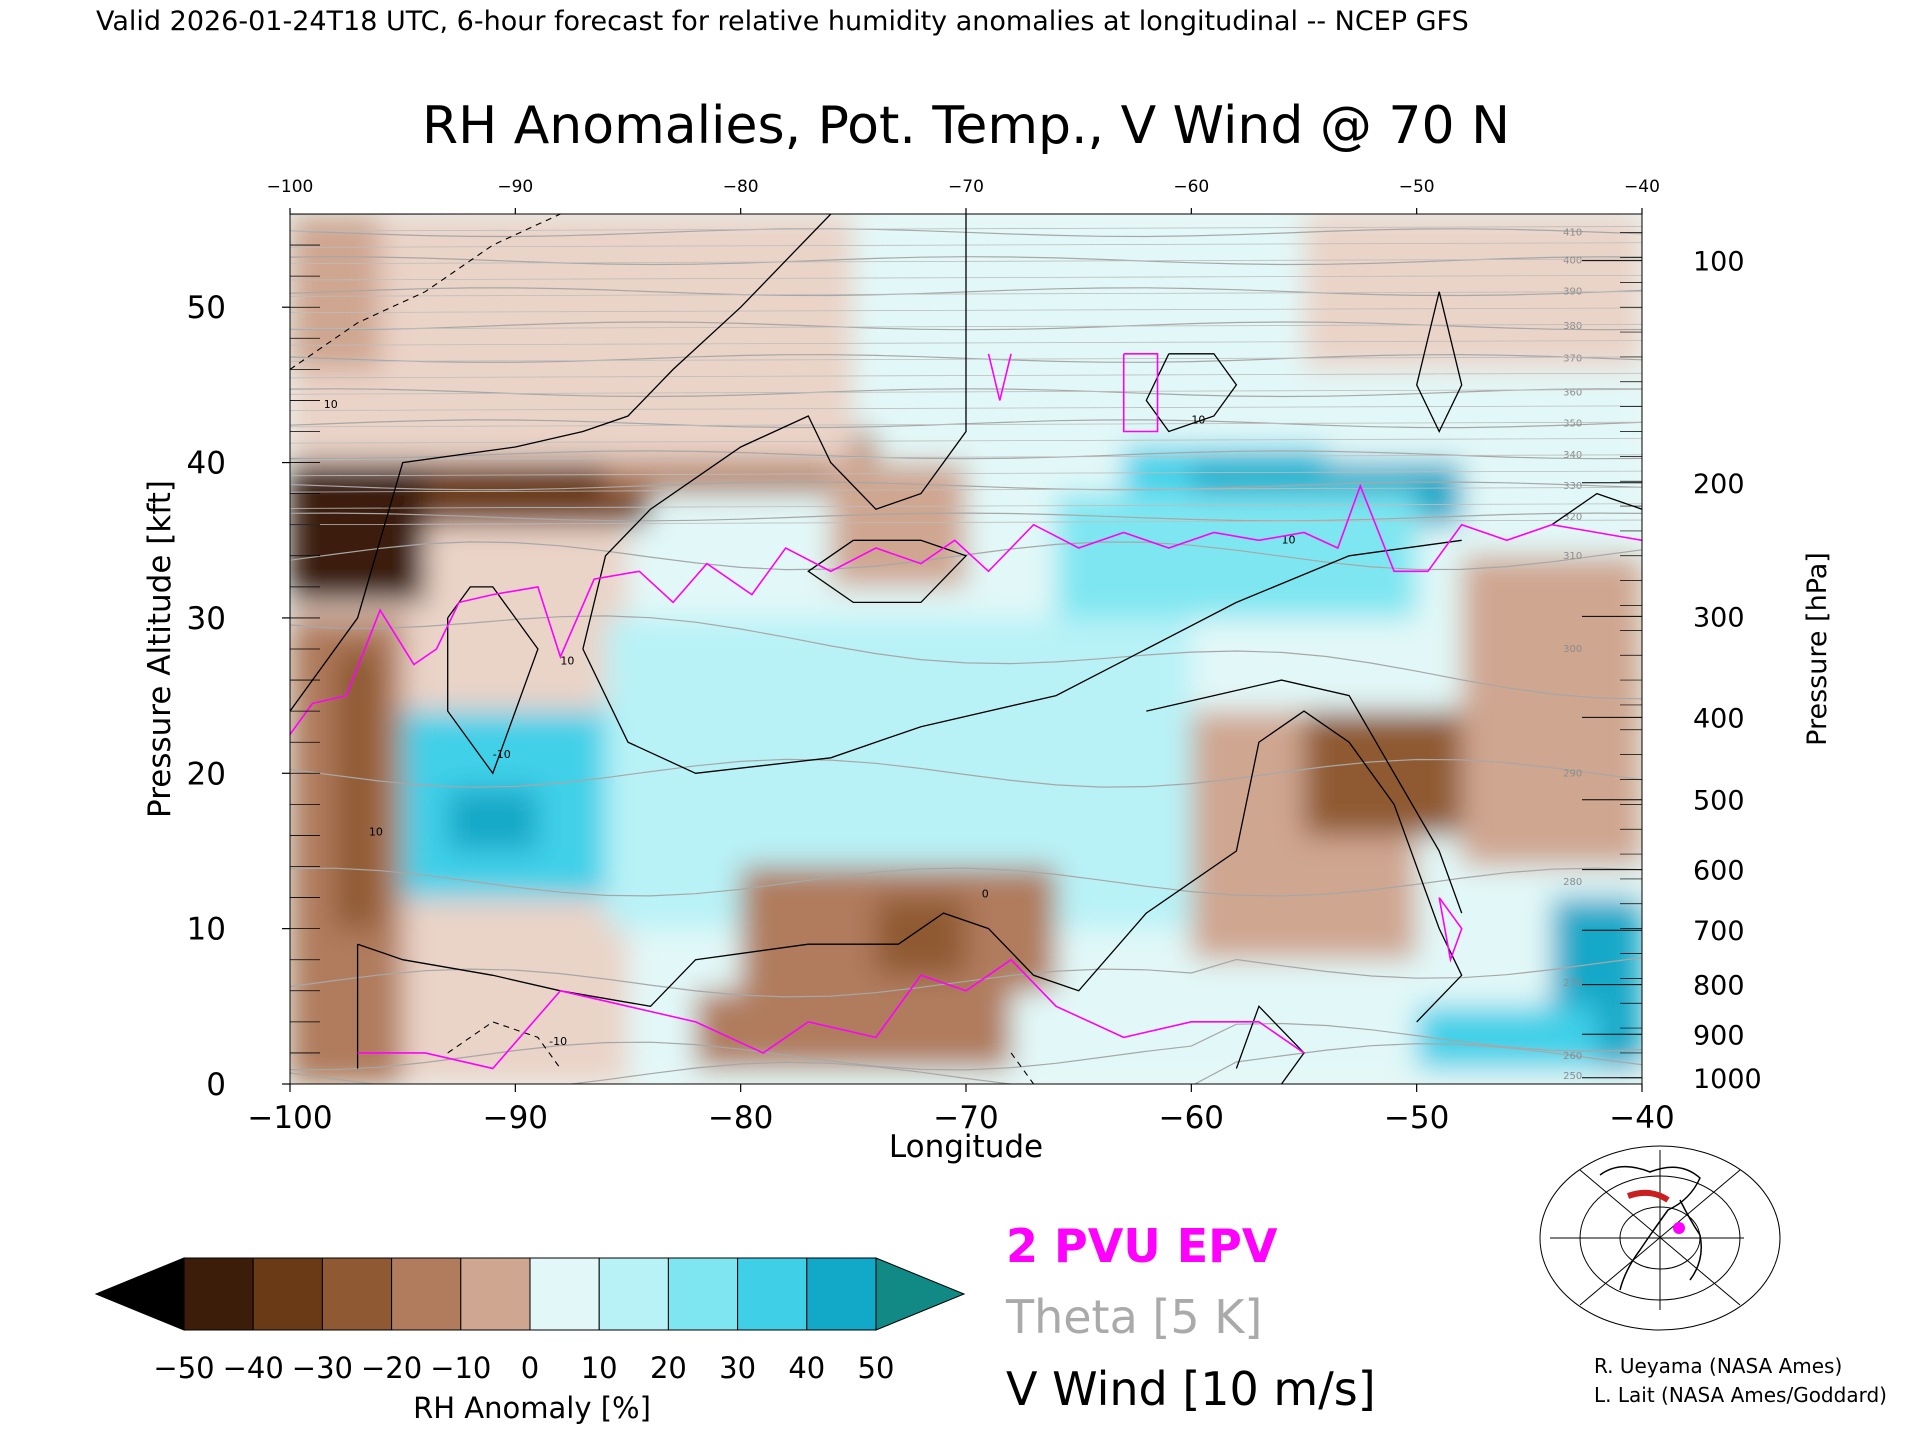 The image size is (1920, 1440). What do you see at coordinates (1719, 262) in the screenshot?
I see `pressure-tick-label: 100` at bounding box center [1719, 262].